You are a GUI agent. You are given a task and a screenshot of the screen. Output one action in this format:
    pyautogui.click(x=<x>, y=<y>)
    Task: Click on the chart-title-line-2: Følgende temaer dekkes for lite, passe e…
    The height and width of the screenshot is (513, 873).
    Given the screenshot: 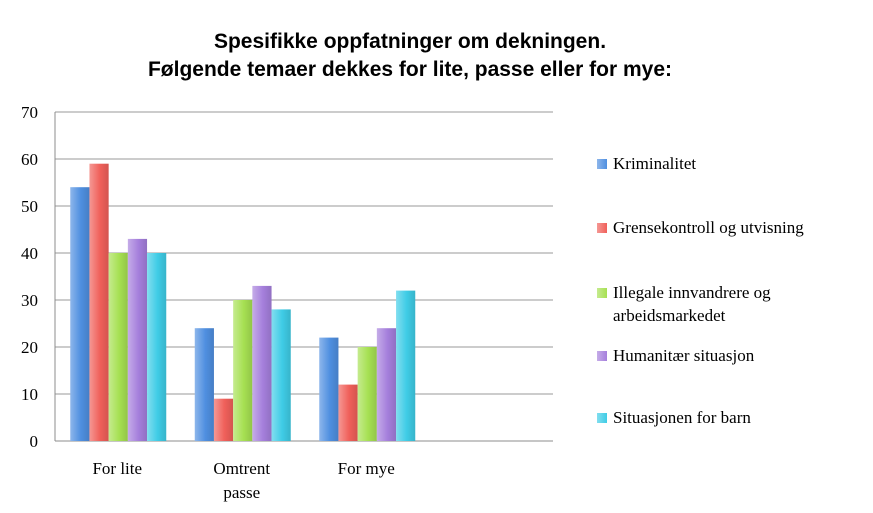 What is the action you would take?
    pyautogui.click(x=410, y=69)
    